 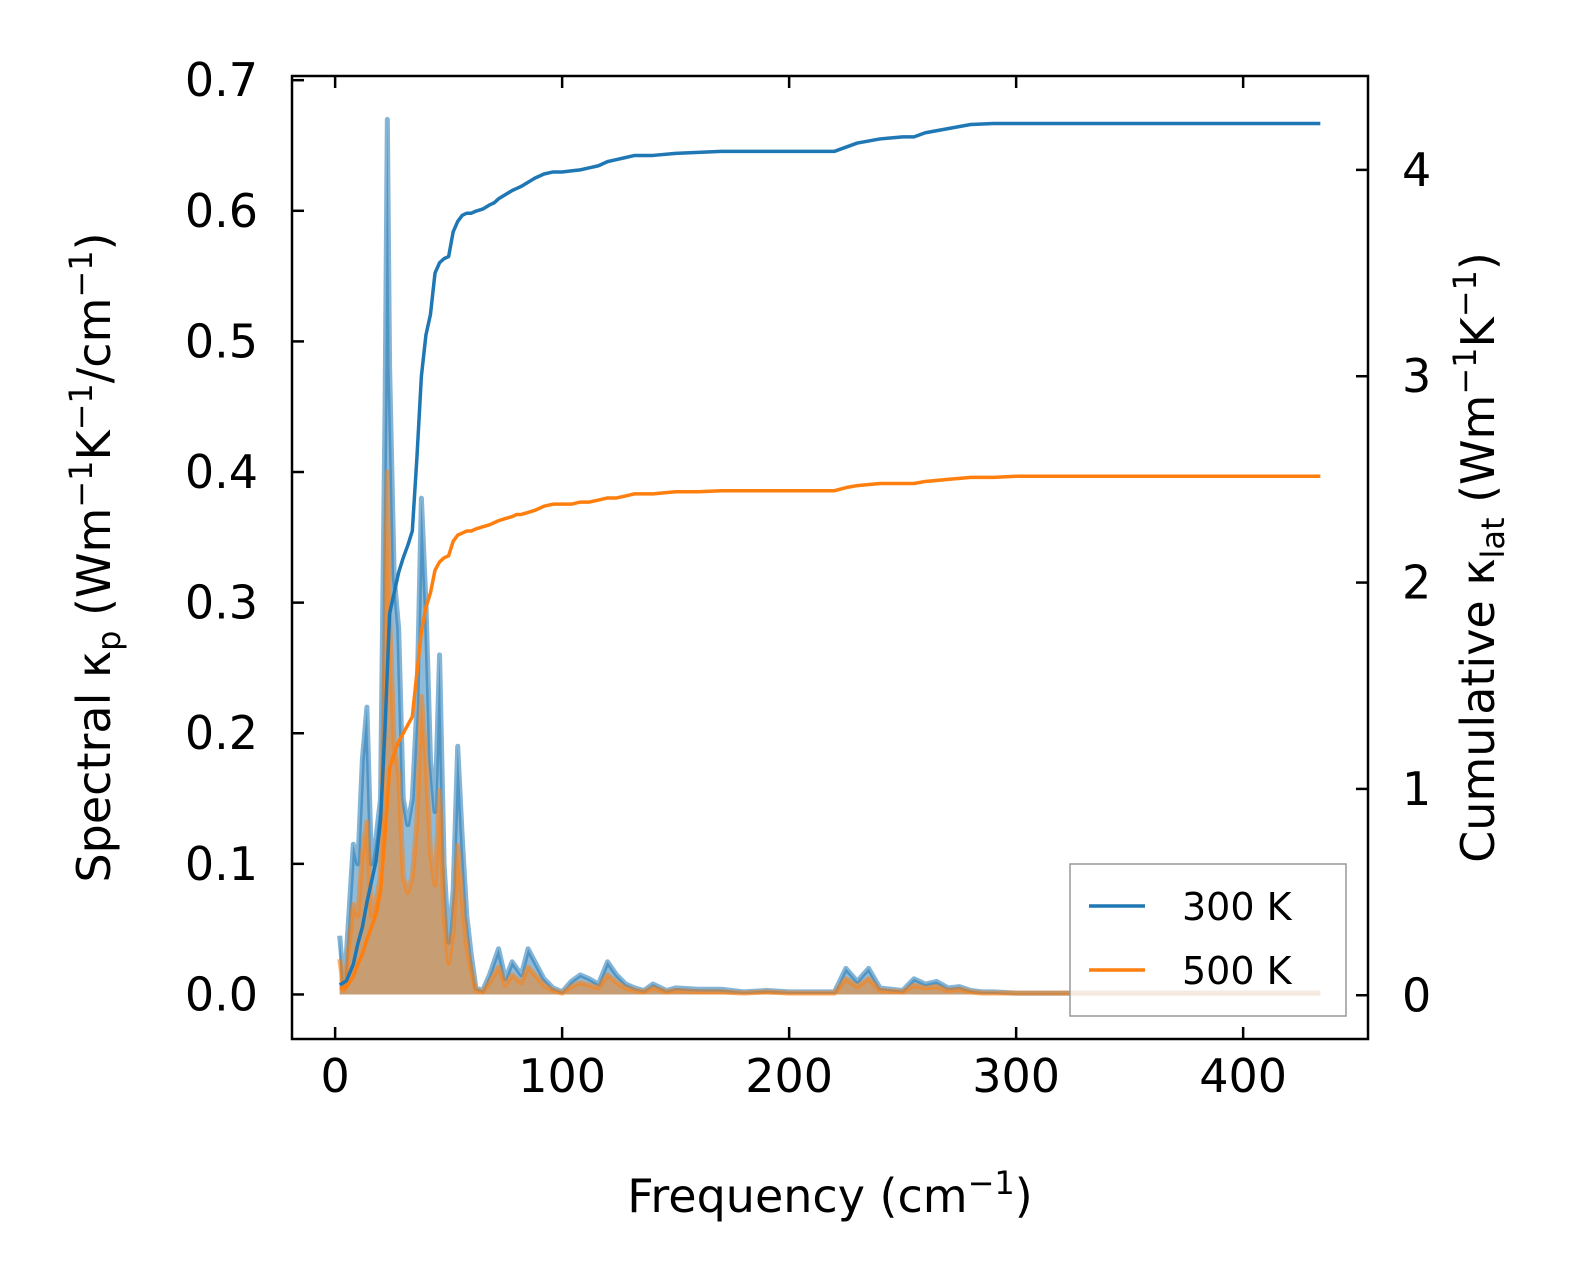 What do you see at coordinates (1016, 1076) in the screenshot?
I see `x-tick-label: 300` at bounding box center [1016, 1076].